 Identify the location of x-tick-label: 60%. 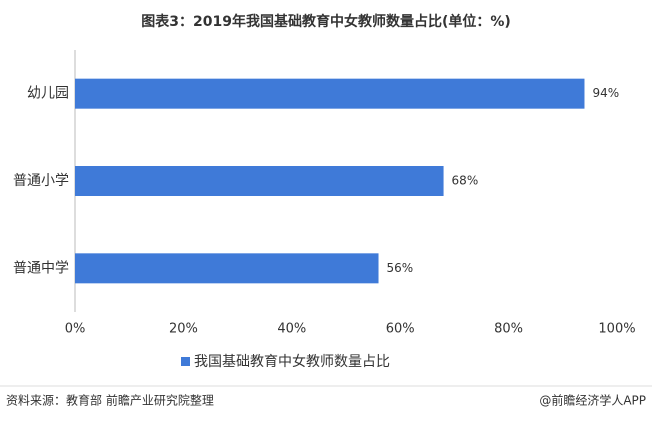
(400, 329).